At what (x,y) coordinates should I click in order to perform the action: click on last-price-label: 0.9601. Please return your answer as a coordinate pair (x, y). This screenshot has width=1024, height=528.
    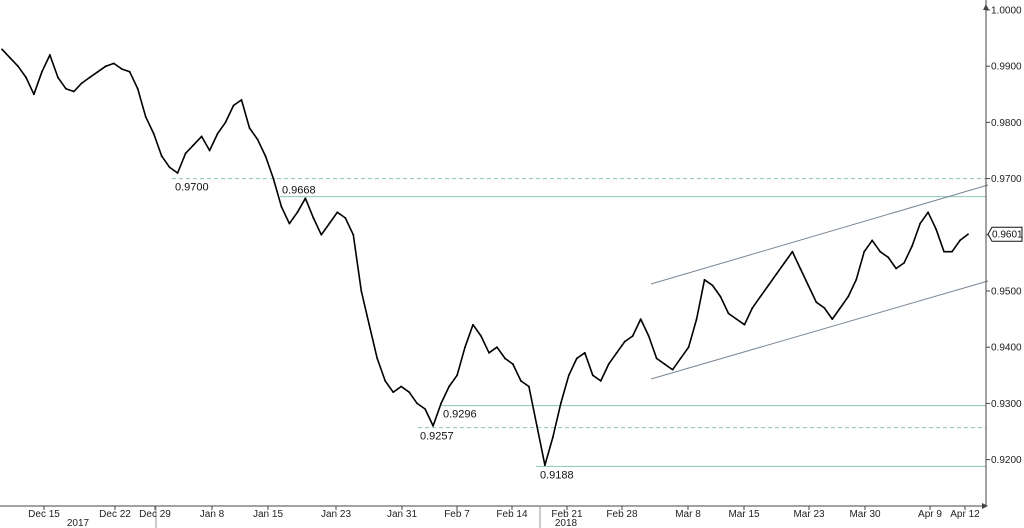
    Looking at the image, I should click on (1007, 235).